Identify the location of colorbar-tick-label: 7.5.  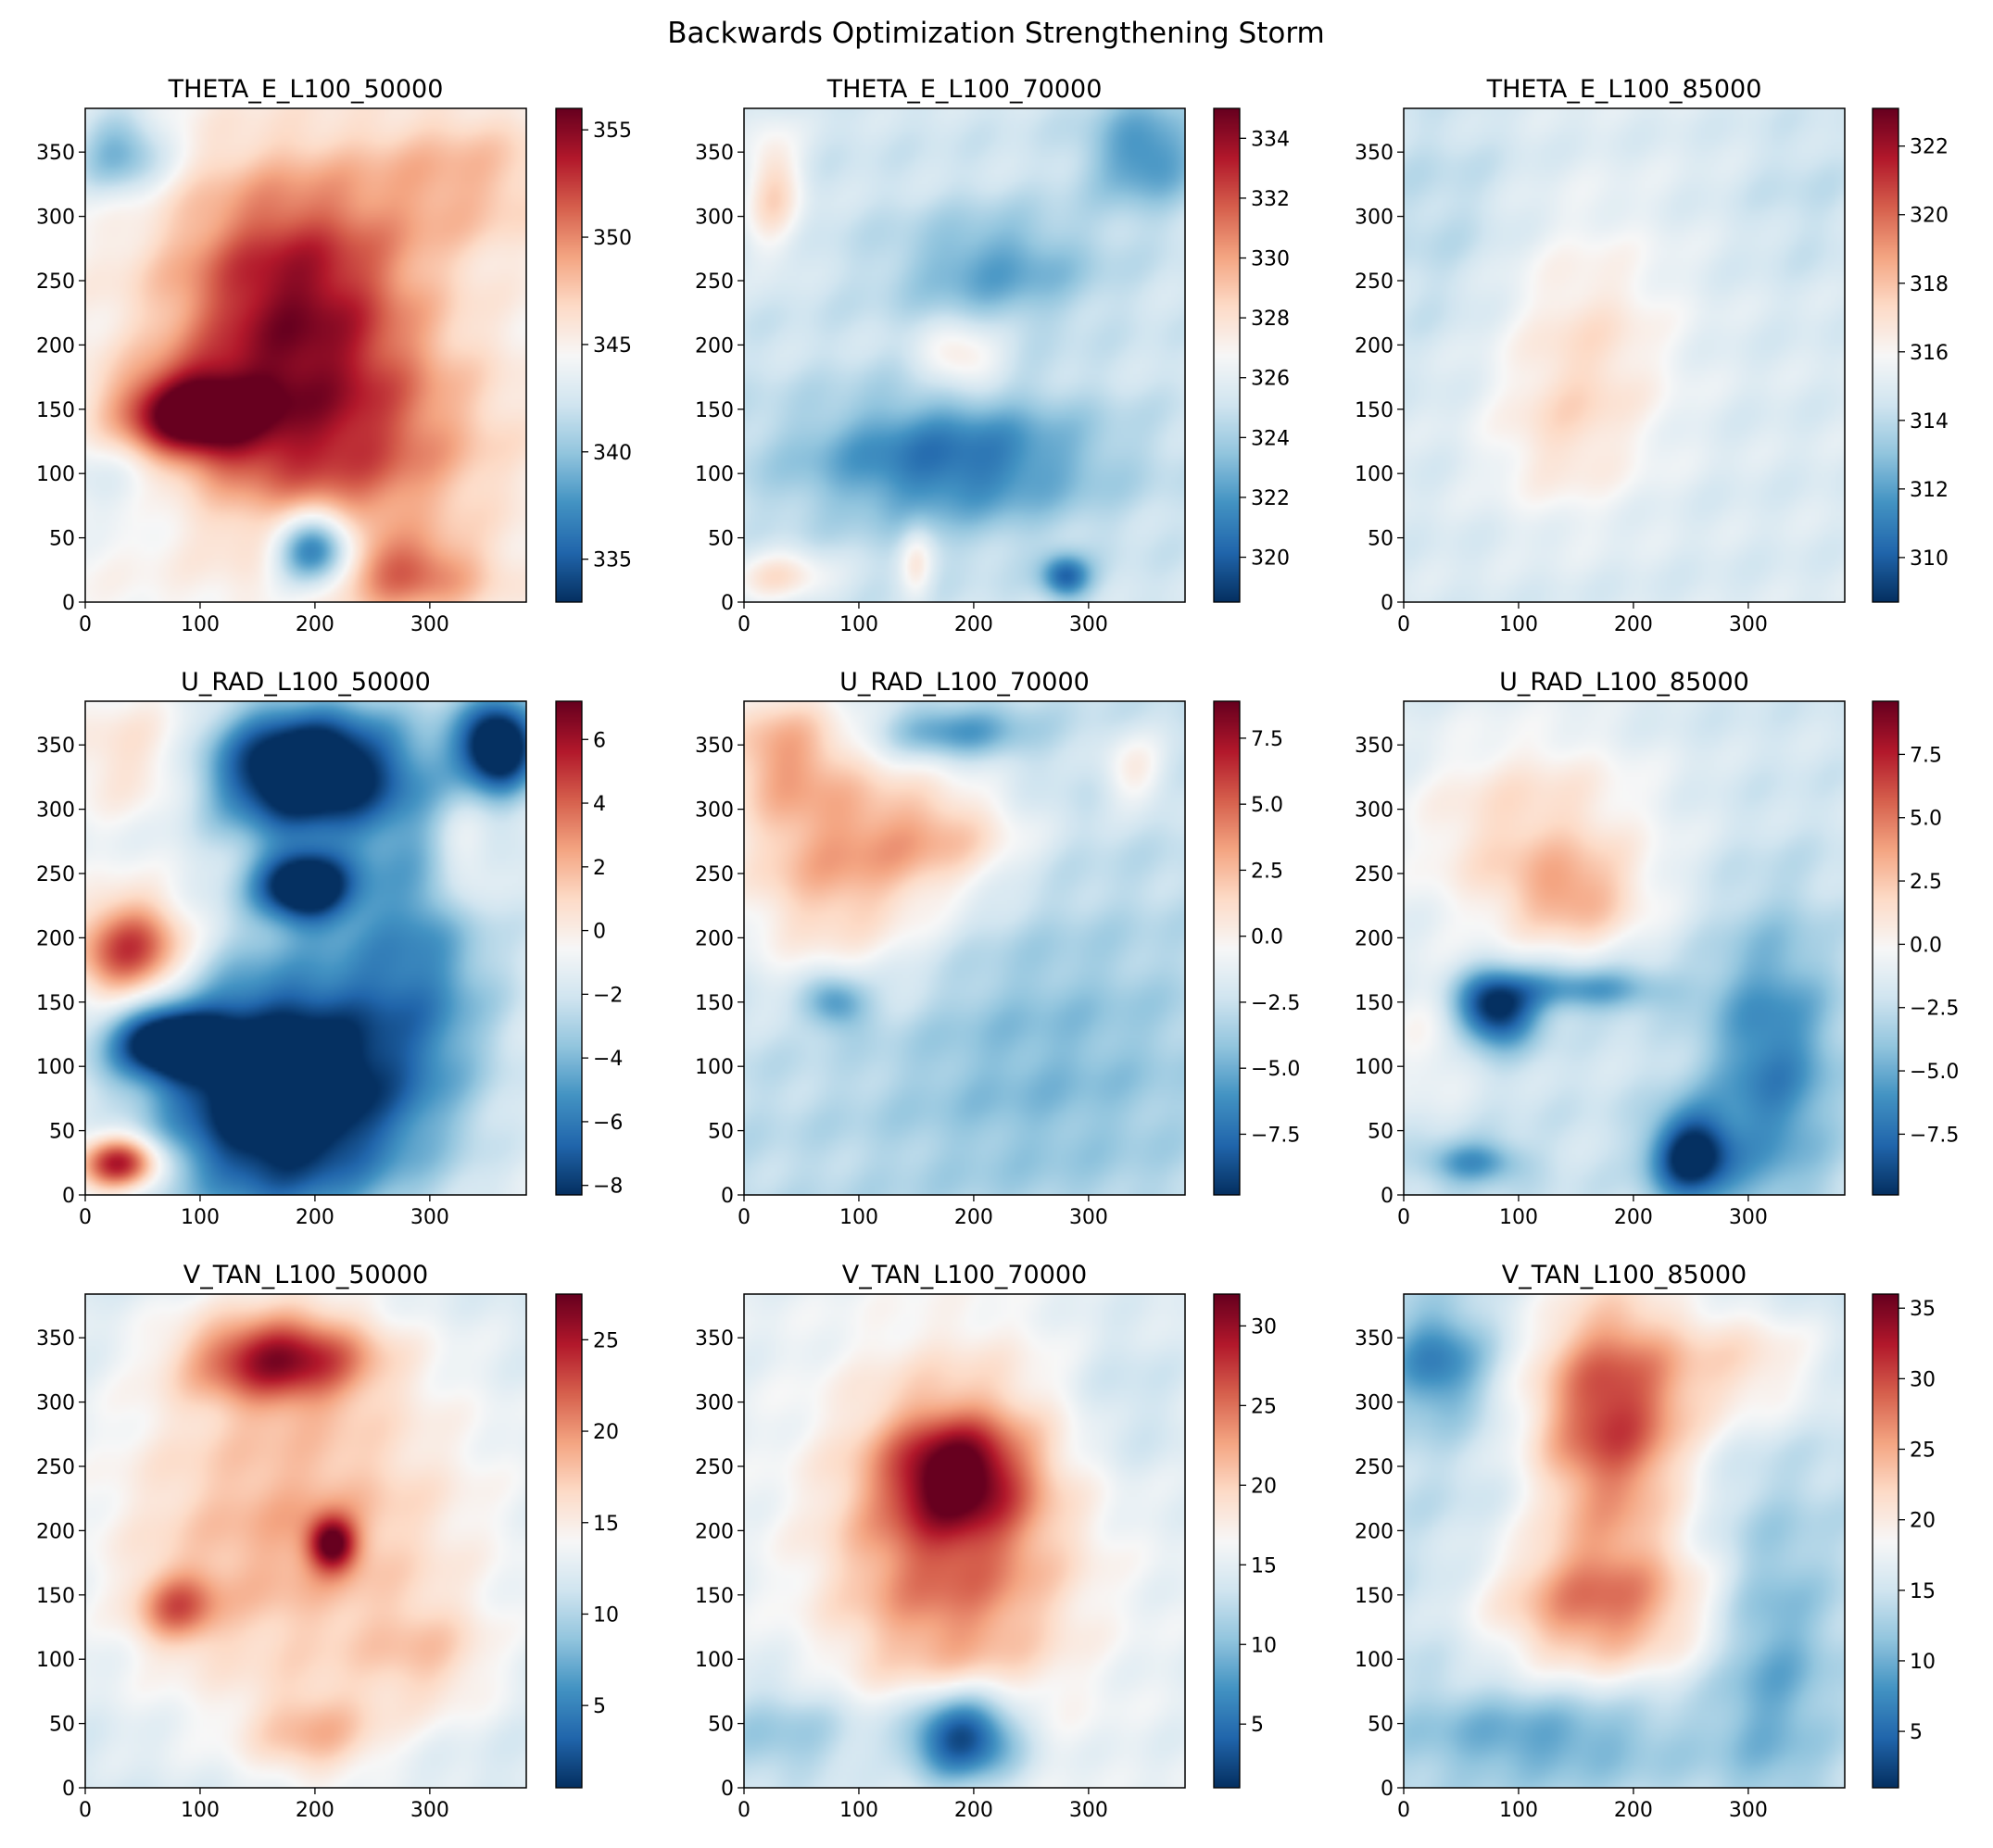
(1926, 756).